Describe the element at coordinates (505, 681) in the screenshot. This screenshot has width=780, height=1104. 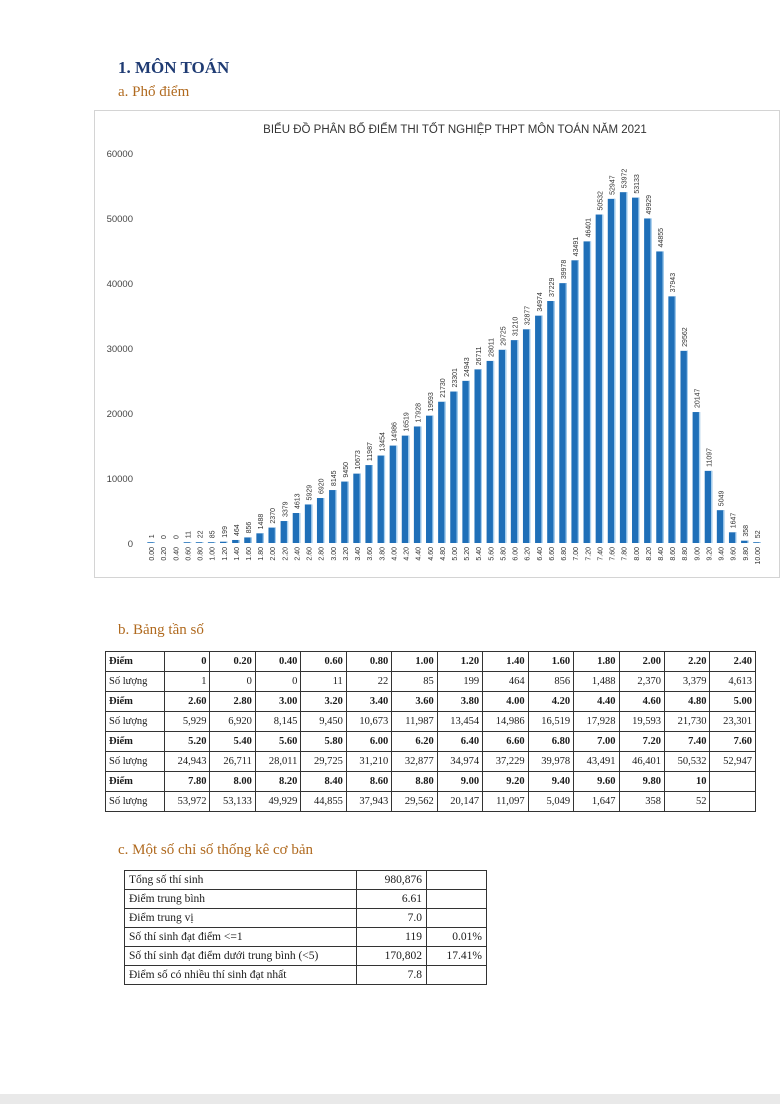
I see `count-cell: 464` at that location.